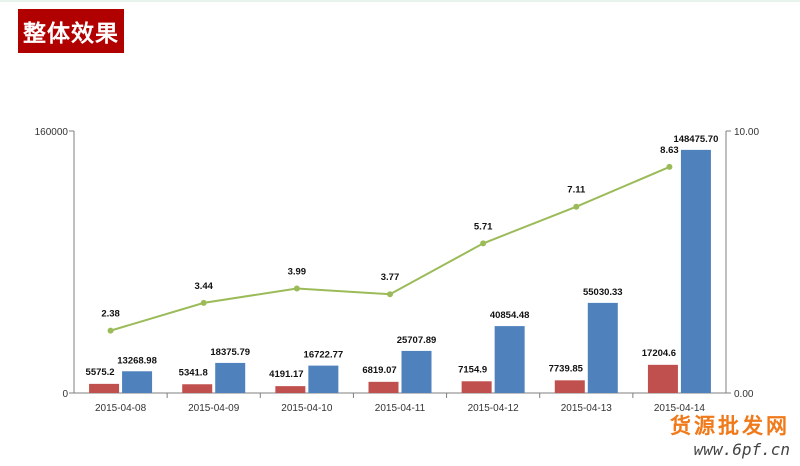  Describe the element at coordinates (307, 408) in the screenshot. I see `x-axis-tick-label: 2015-04-10` at that location.